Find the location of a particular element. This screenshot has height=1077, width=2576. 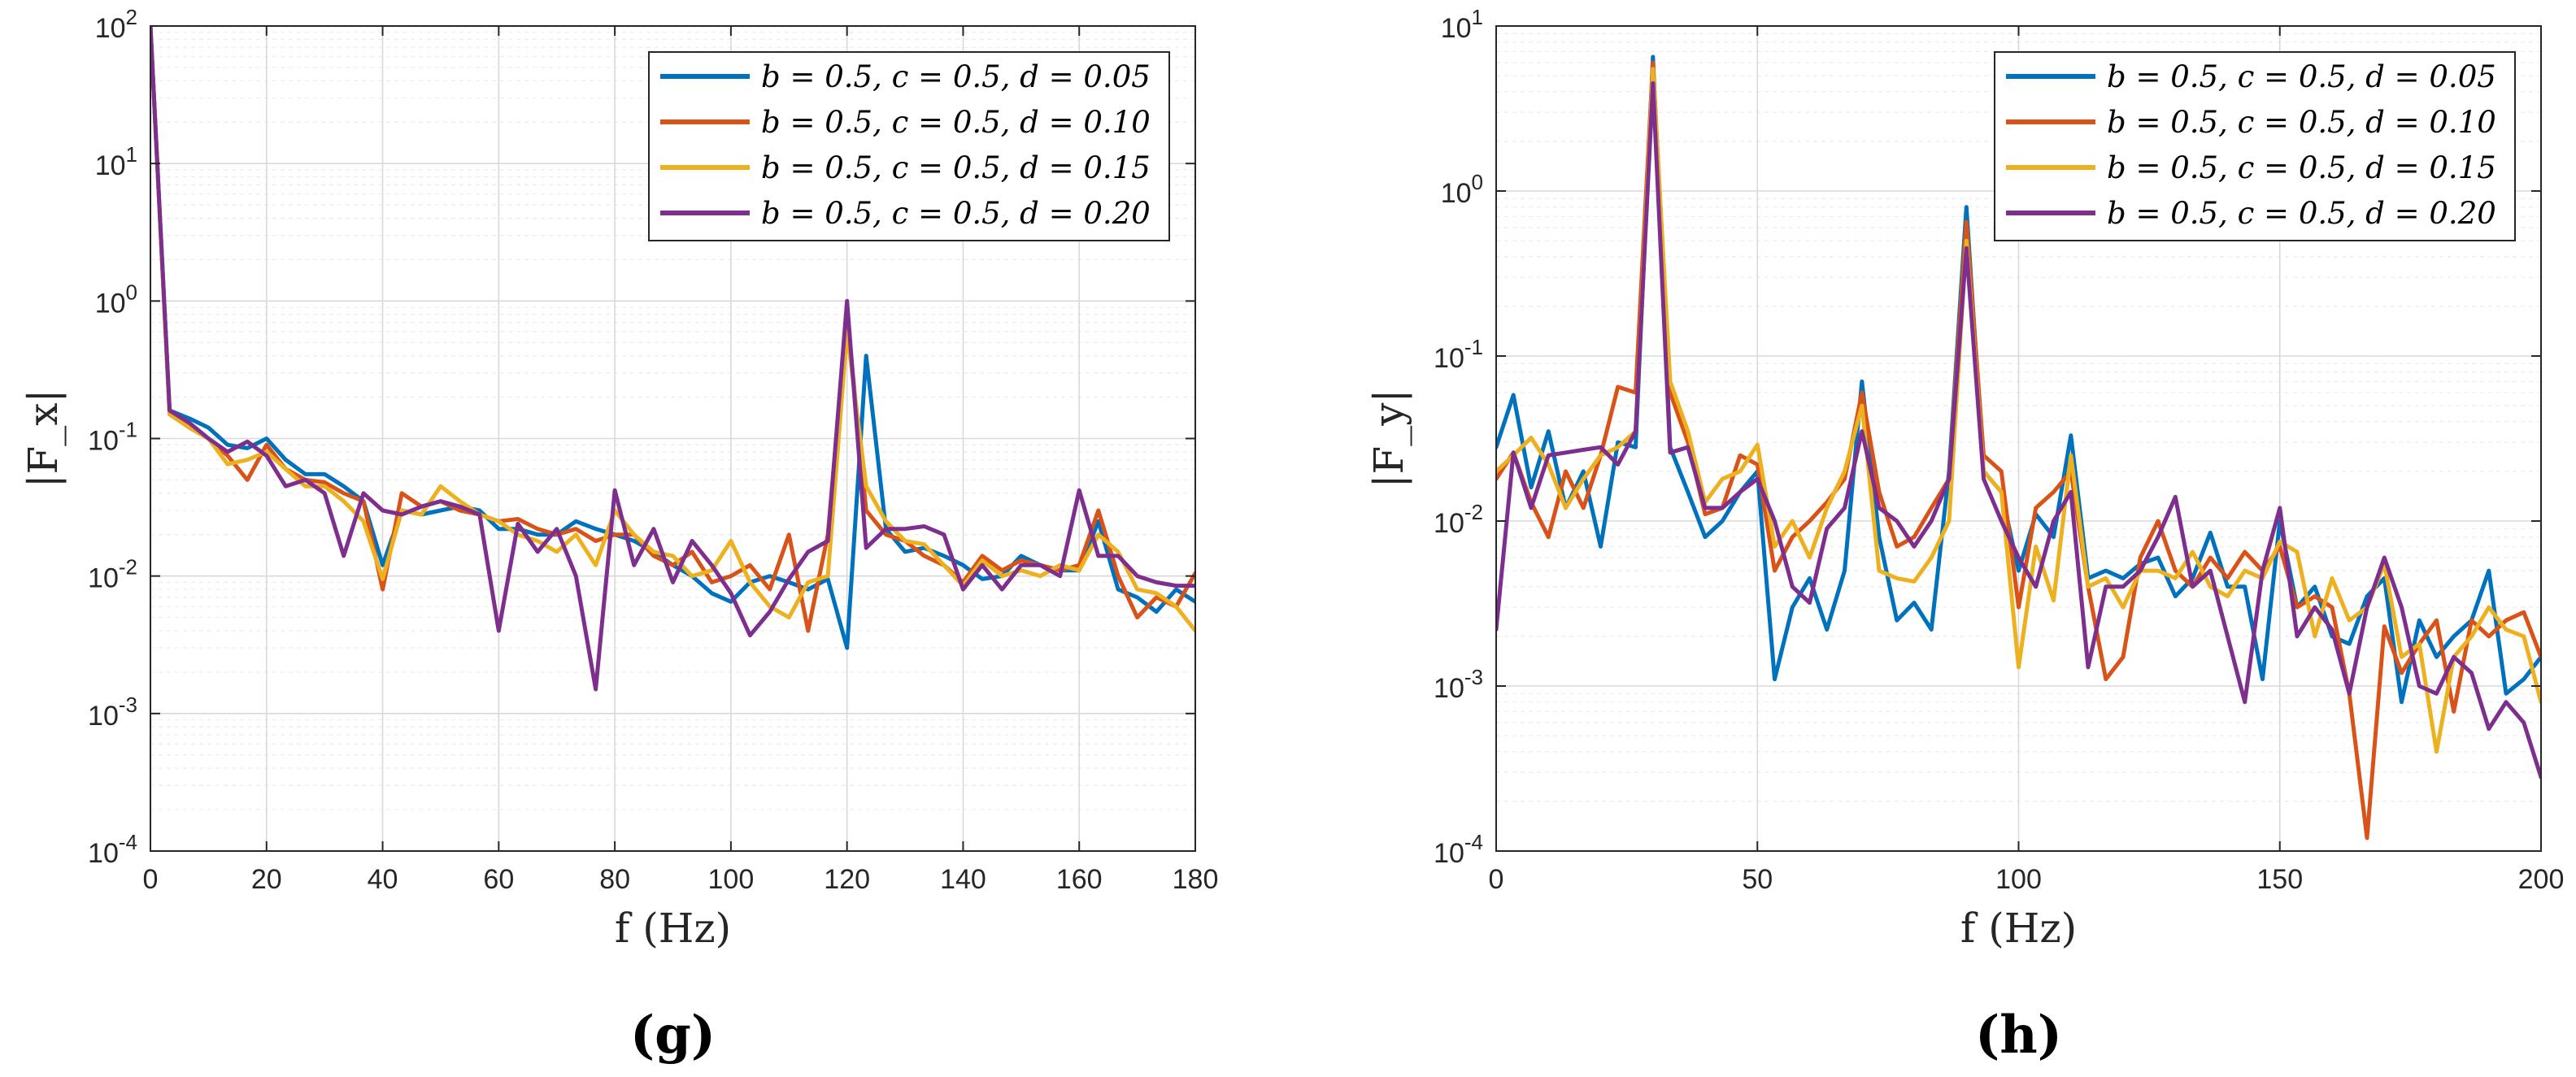

x-tick-label: 20 is located at coordinates (267, 879).